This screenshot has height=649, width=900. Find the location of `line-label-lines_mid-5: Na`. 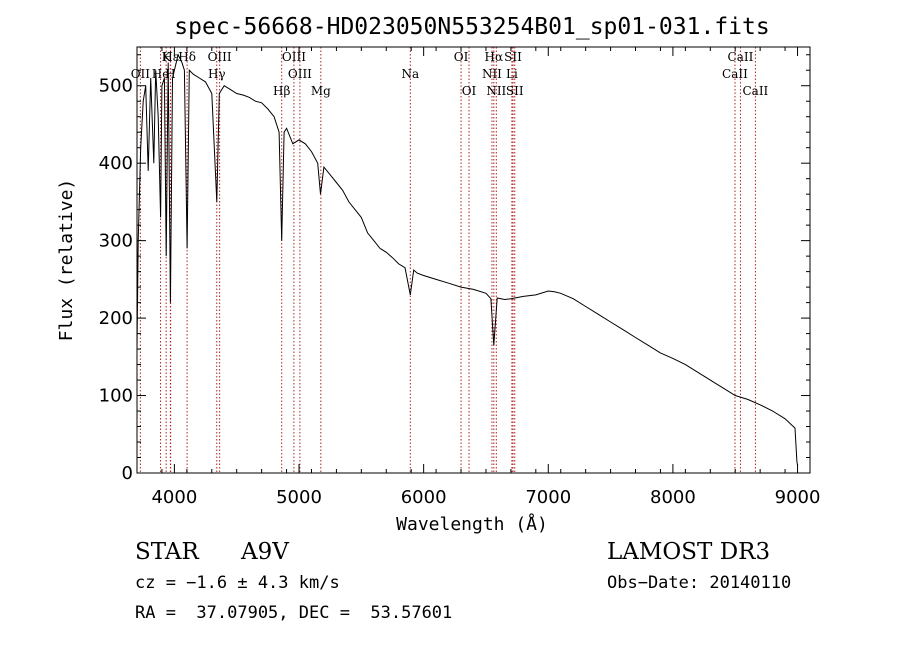

line-label-lines_mid-5: Na is located at coordinates (410, 74).